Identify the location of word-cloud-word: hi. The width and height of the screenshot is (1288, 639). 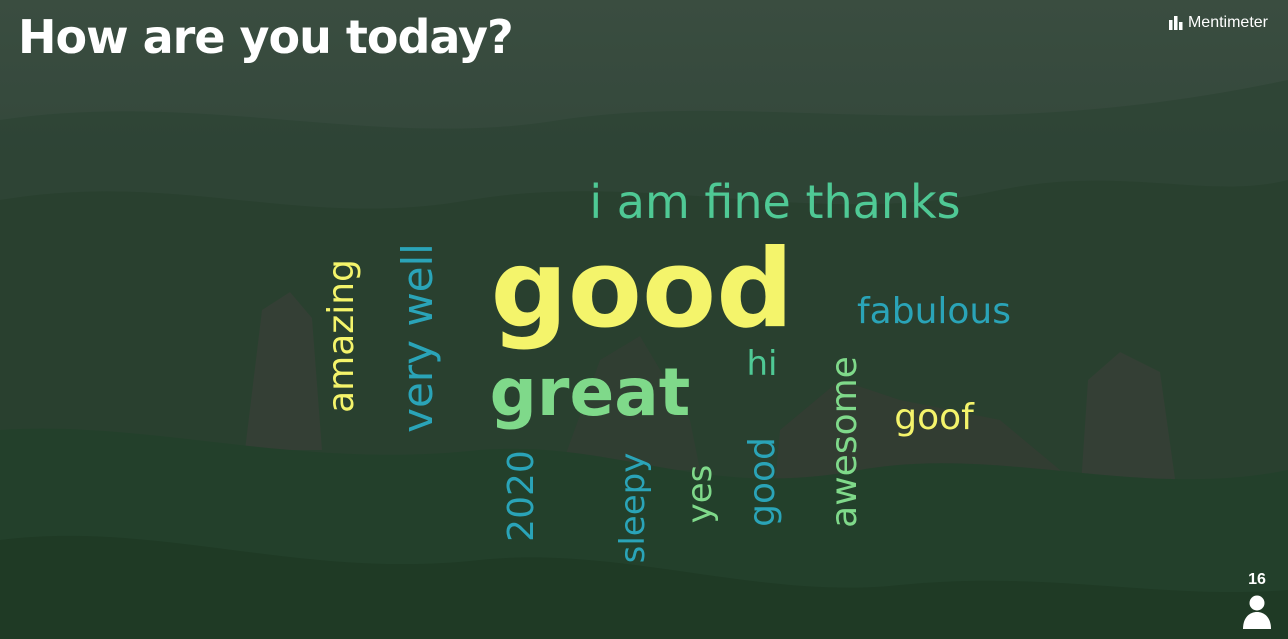
(762, 364).